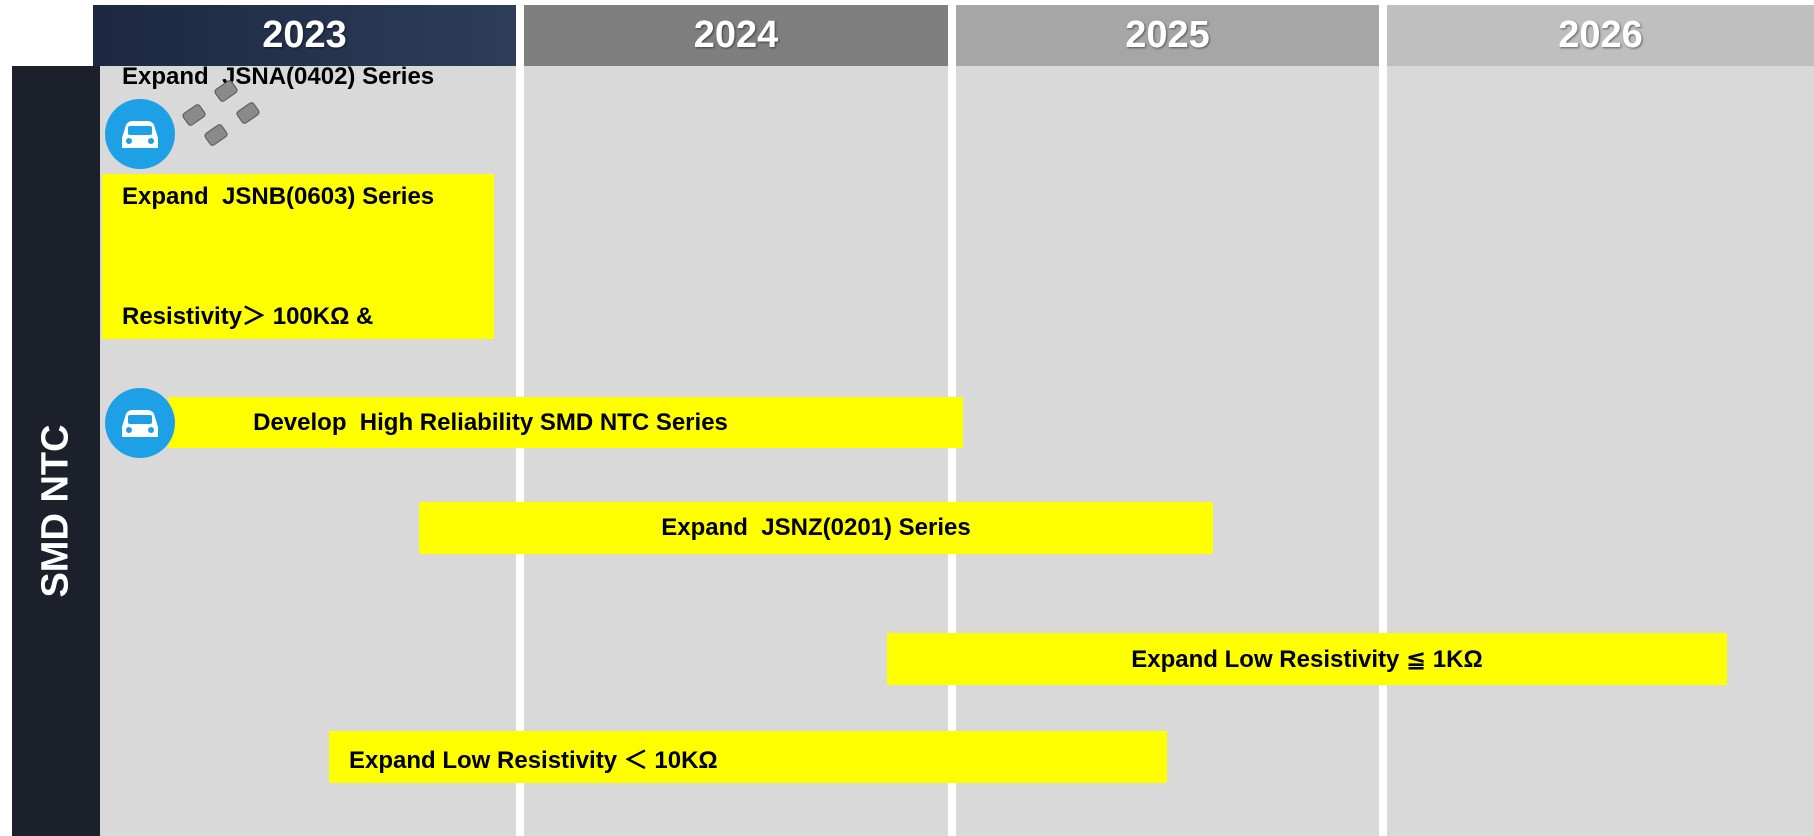  I want to click on item-text: Develop High Reliability SMD NTC Series, so click(490, 422).